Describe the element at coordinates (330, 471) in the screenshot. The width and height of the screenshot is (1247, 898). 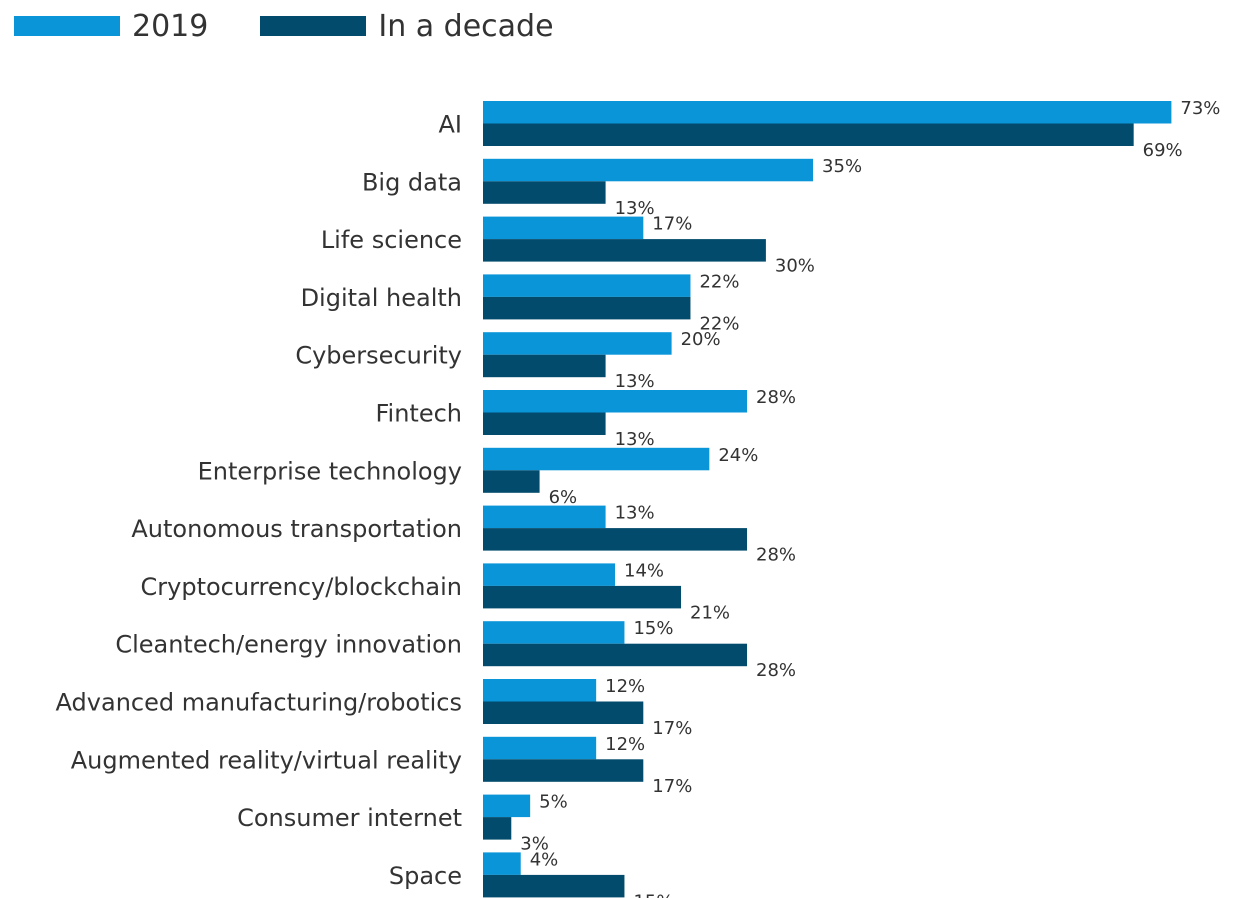
I see `category-label: Enterprise technology` at that location.